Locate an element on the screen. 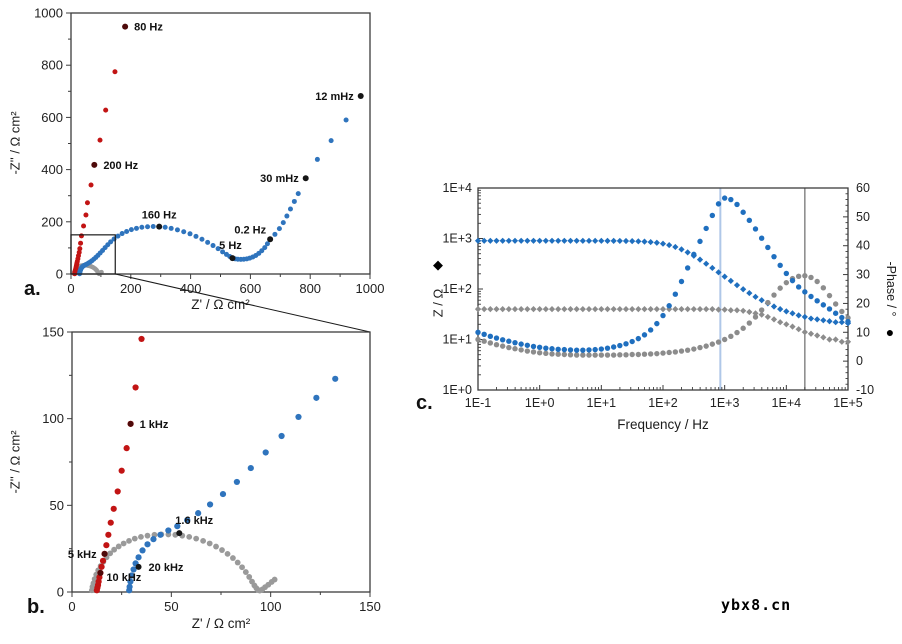  inset-zoom-box is located at coordinates (93, 254).